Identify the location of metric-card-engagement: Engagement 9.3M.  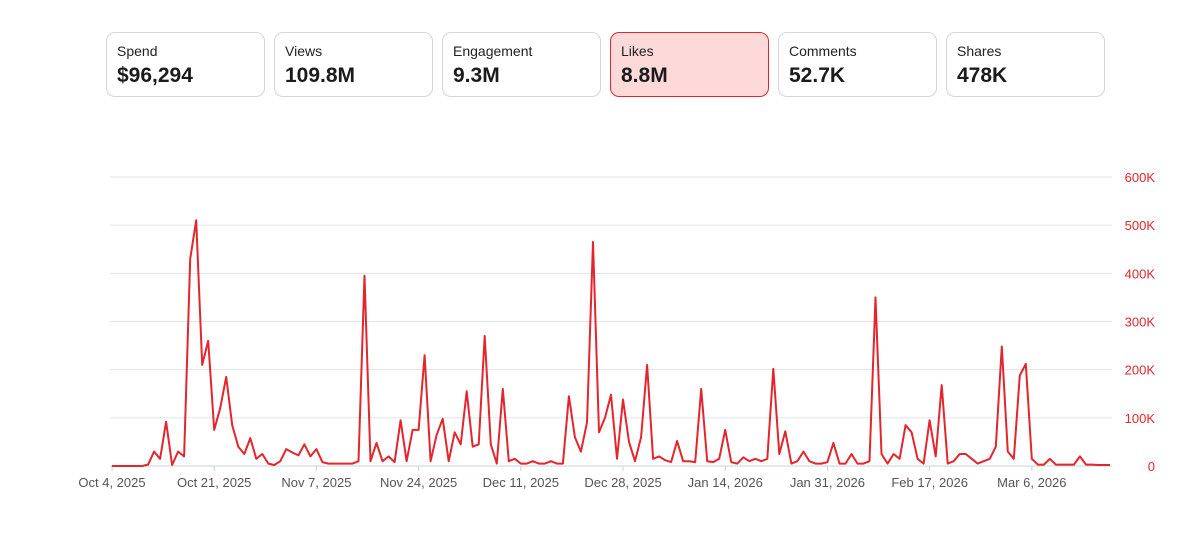
(521, 64).